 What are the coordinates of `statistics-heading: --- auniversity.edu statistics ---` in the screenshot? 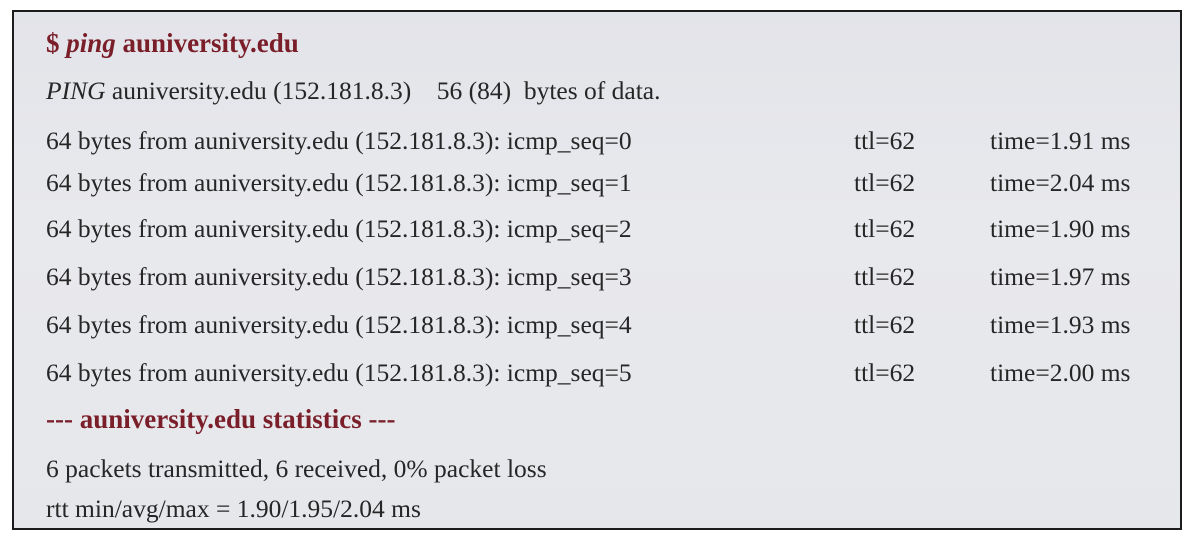 It's located at (221, 419).